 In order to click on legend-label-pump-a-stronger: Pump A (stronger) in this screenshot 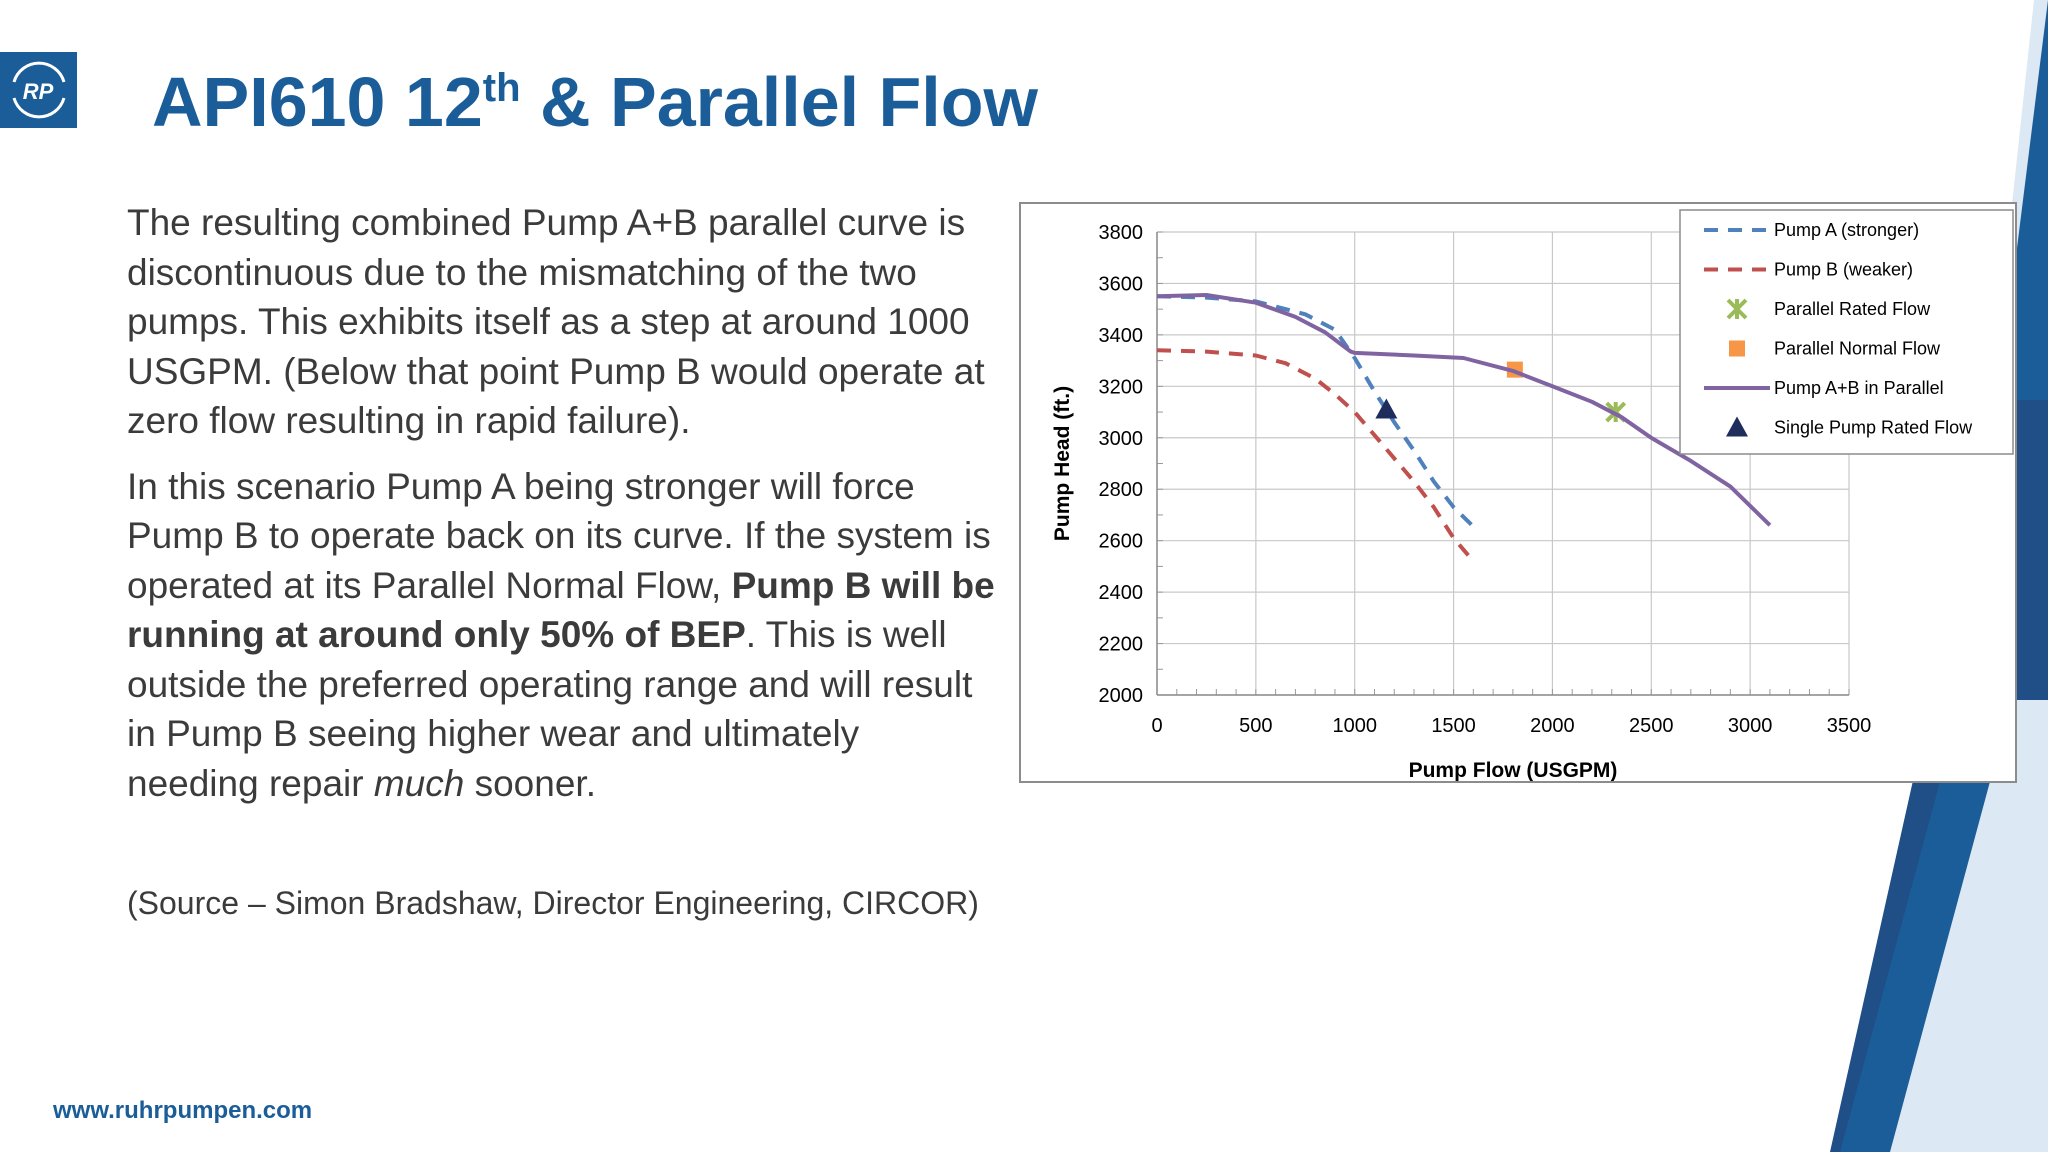, I will do `click(1846, 230)`.